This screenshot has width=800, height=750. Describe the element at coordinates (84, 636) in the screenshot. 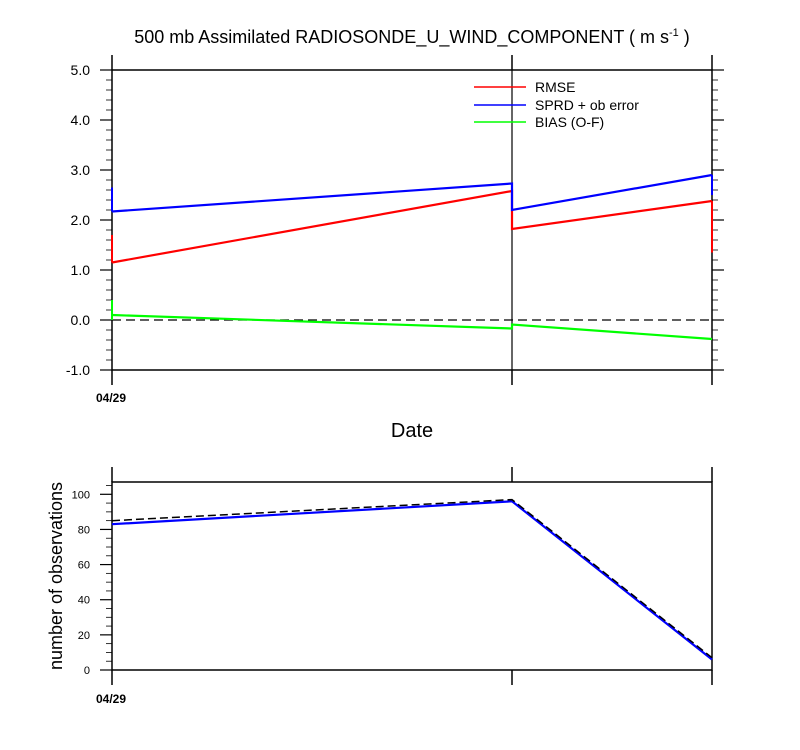

I see `bottom-y-tick-label: 20` at that location.